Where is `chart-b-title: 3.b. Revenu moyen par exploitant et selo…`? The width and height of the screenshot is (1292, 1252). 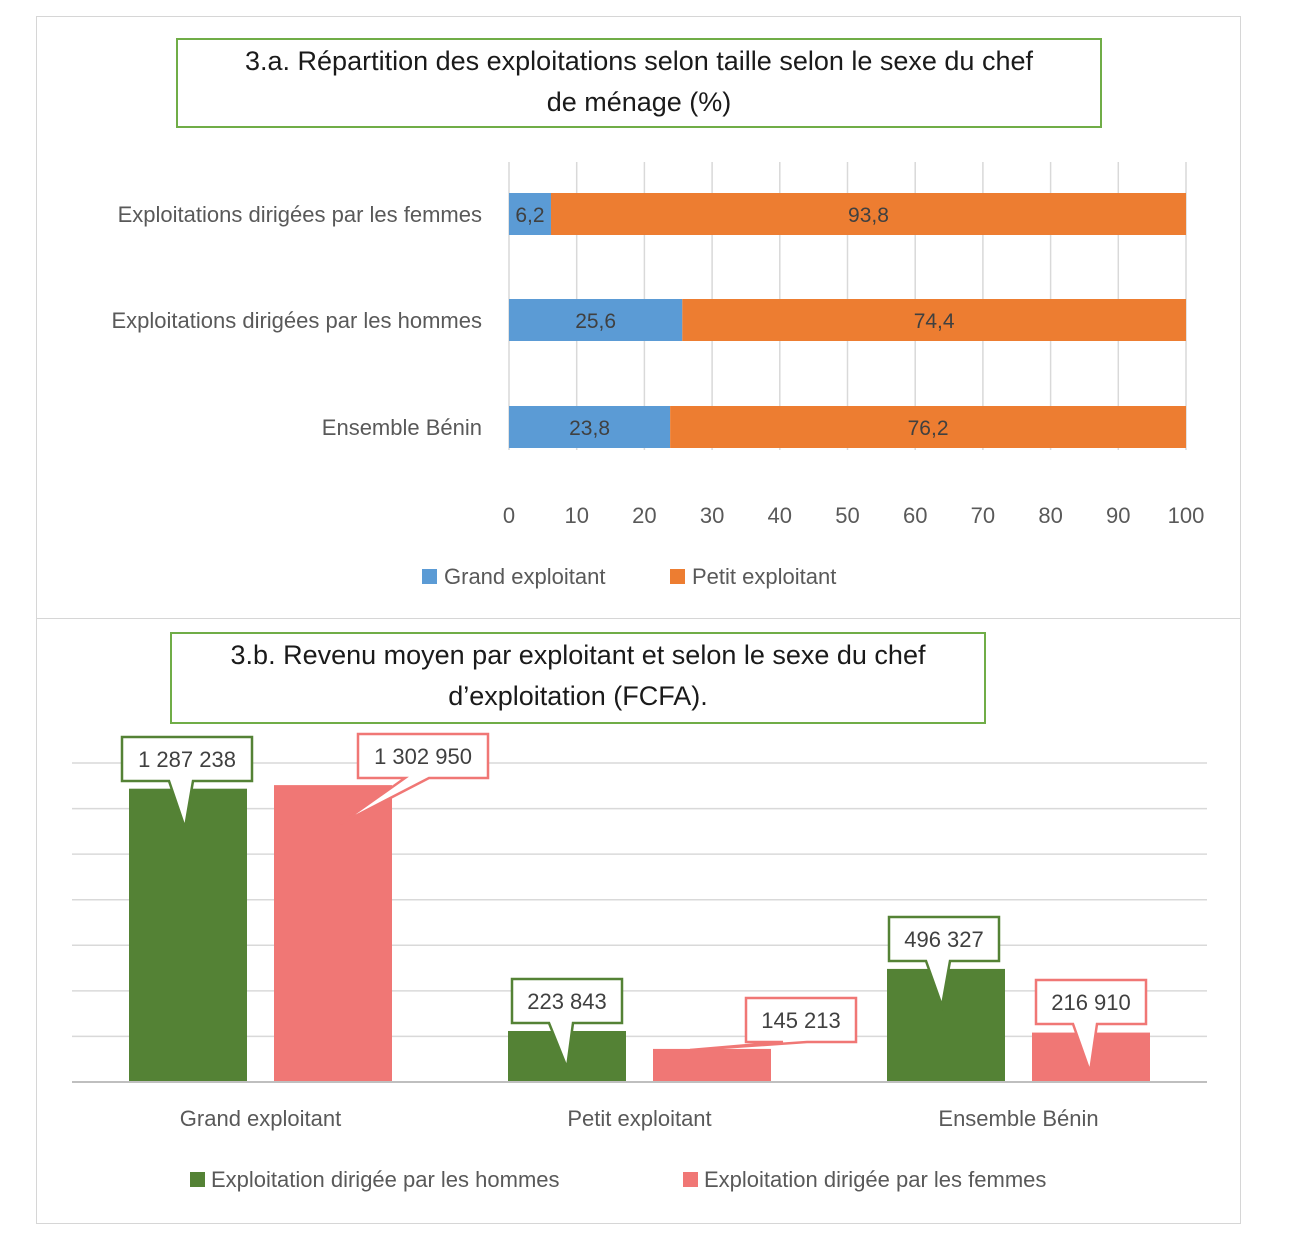 chart-b-title: 3.b. Revenu moyen par exploitant et selo… is located at coordinates (578, 678).